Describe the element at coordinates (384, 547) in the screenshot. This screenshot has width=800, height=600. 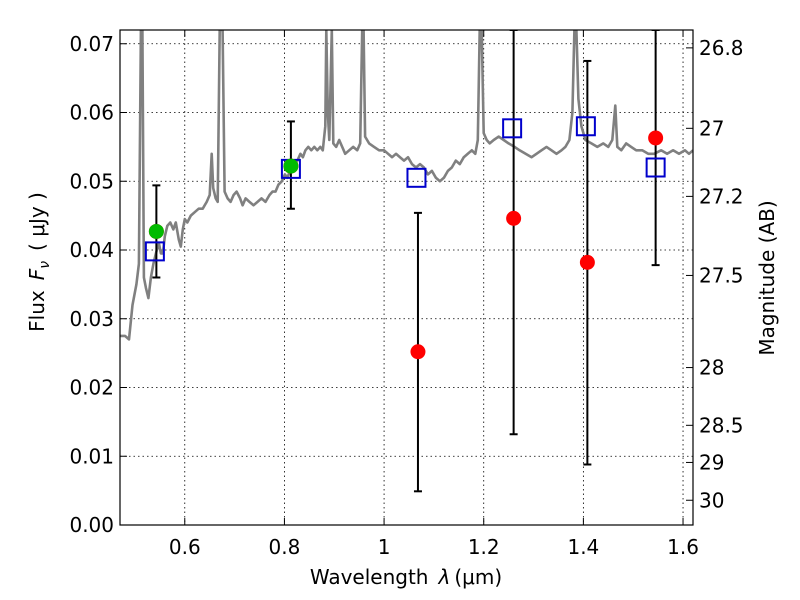
I see `x-tick-label: 1` at that location.